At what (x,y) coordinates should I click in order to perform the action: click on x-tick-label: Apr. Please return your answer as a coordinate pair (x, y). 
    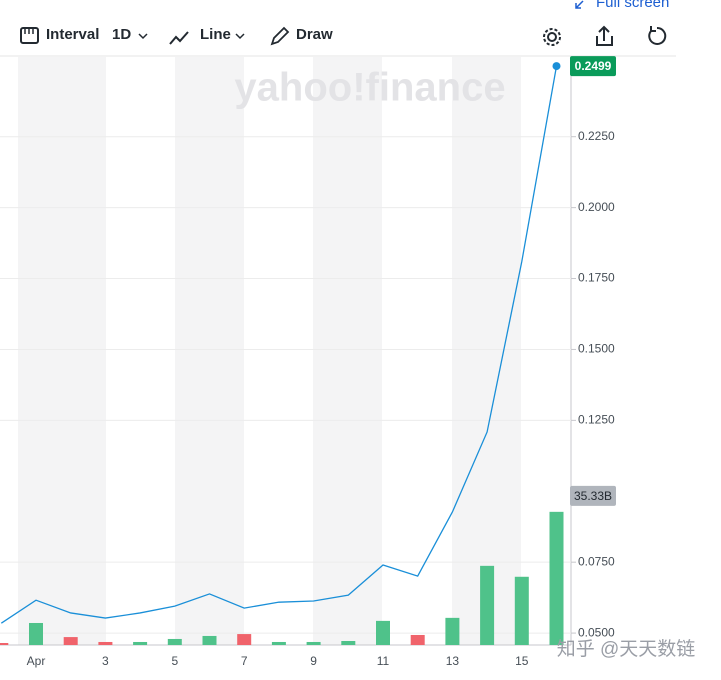
    Looking at the image, I should click on (36, 661).